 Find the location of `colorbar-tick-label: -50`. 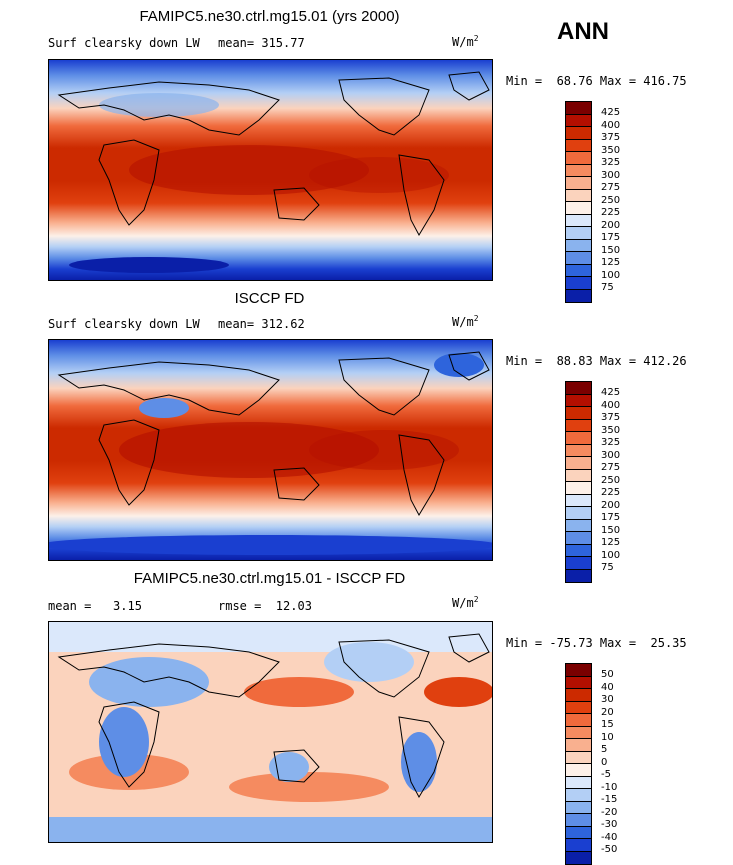

colorbar-tick-label: -50 is located at coordinates (609, 849).